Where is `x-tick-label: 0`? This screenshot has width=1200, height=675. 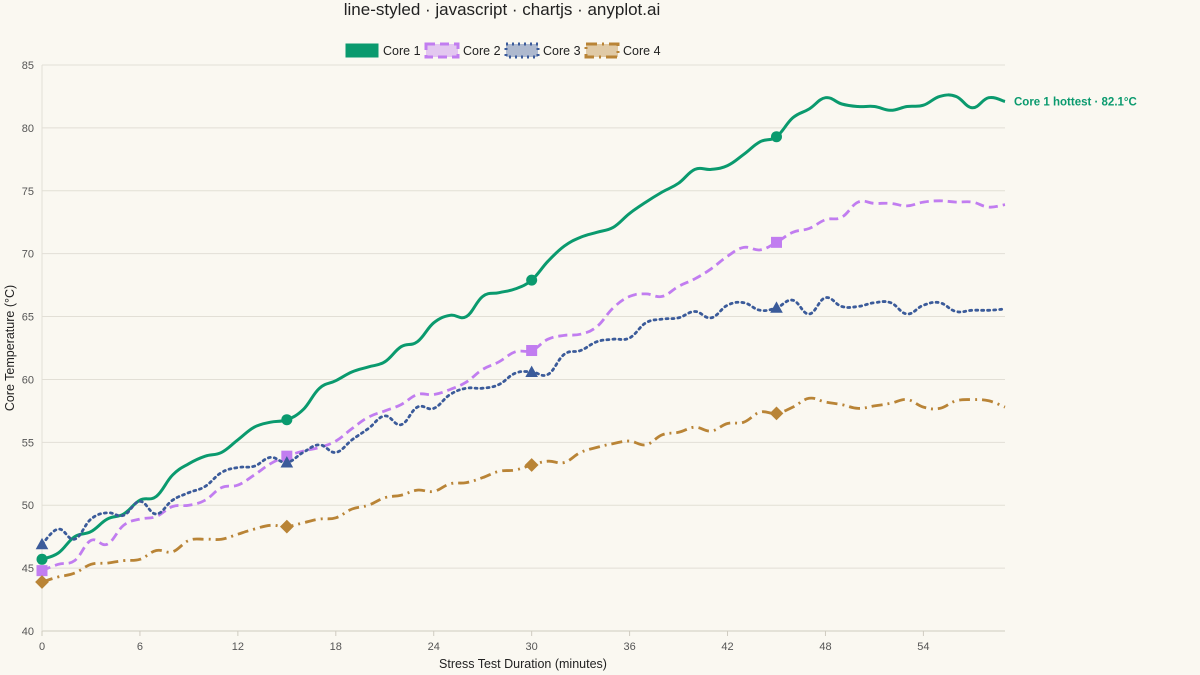
x-tick-label: 0 is located at coordinates (42, 647).